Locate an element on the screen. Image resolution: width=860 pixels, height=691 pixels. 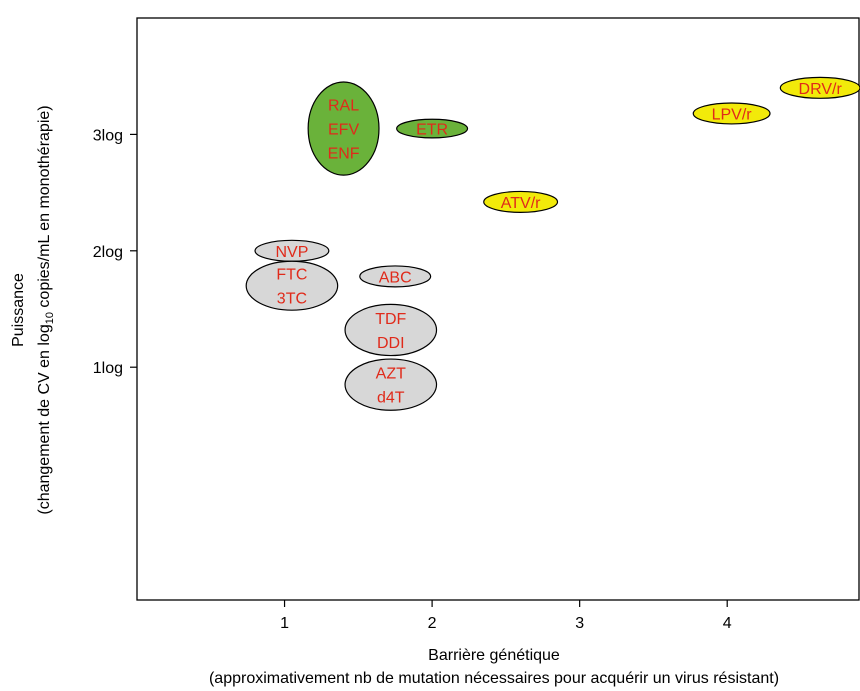
bubble-label: AZT is located at coordinates (391, 374).